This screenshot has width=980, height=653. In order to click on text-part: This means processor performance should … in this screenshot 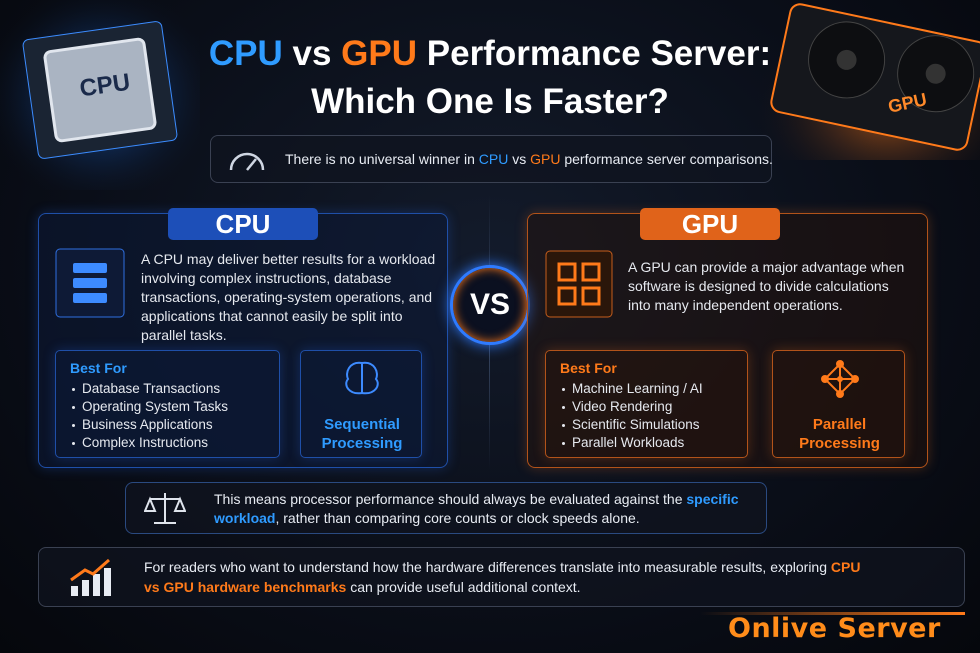, I will do `click(450, 499)`.